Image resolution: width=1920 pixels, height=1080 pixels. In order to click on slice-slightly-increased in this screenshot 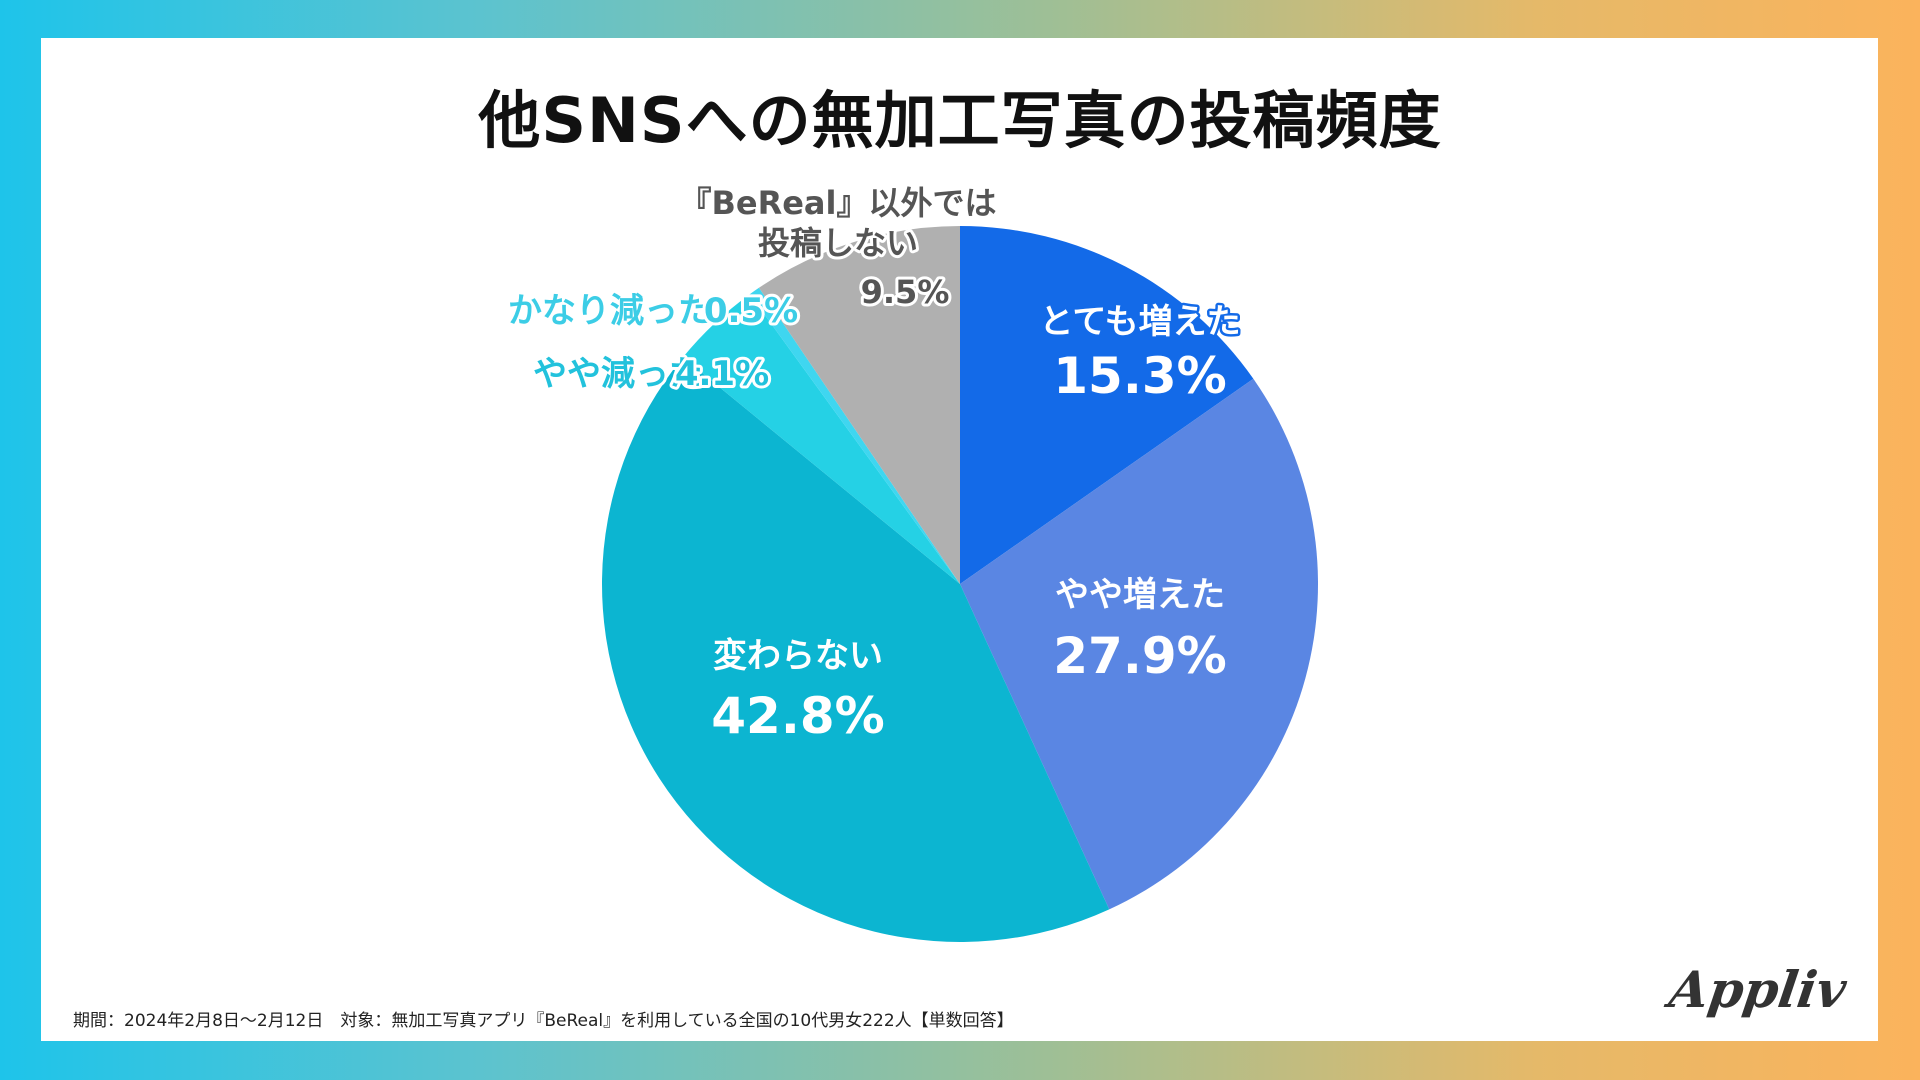, I will do `click(1139, 644)`.